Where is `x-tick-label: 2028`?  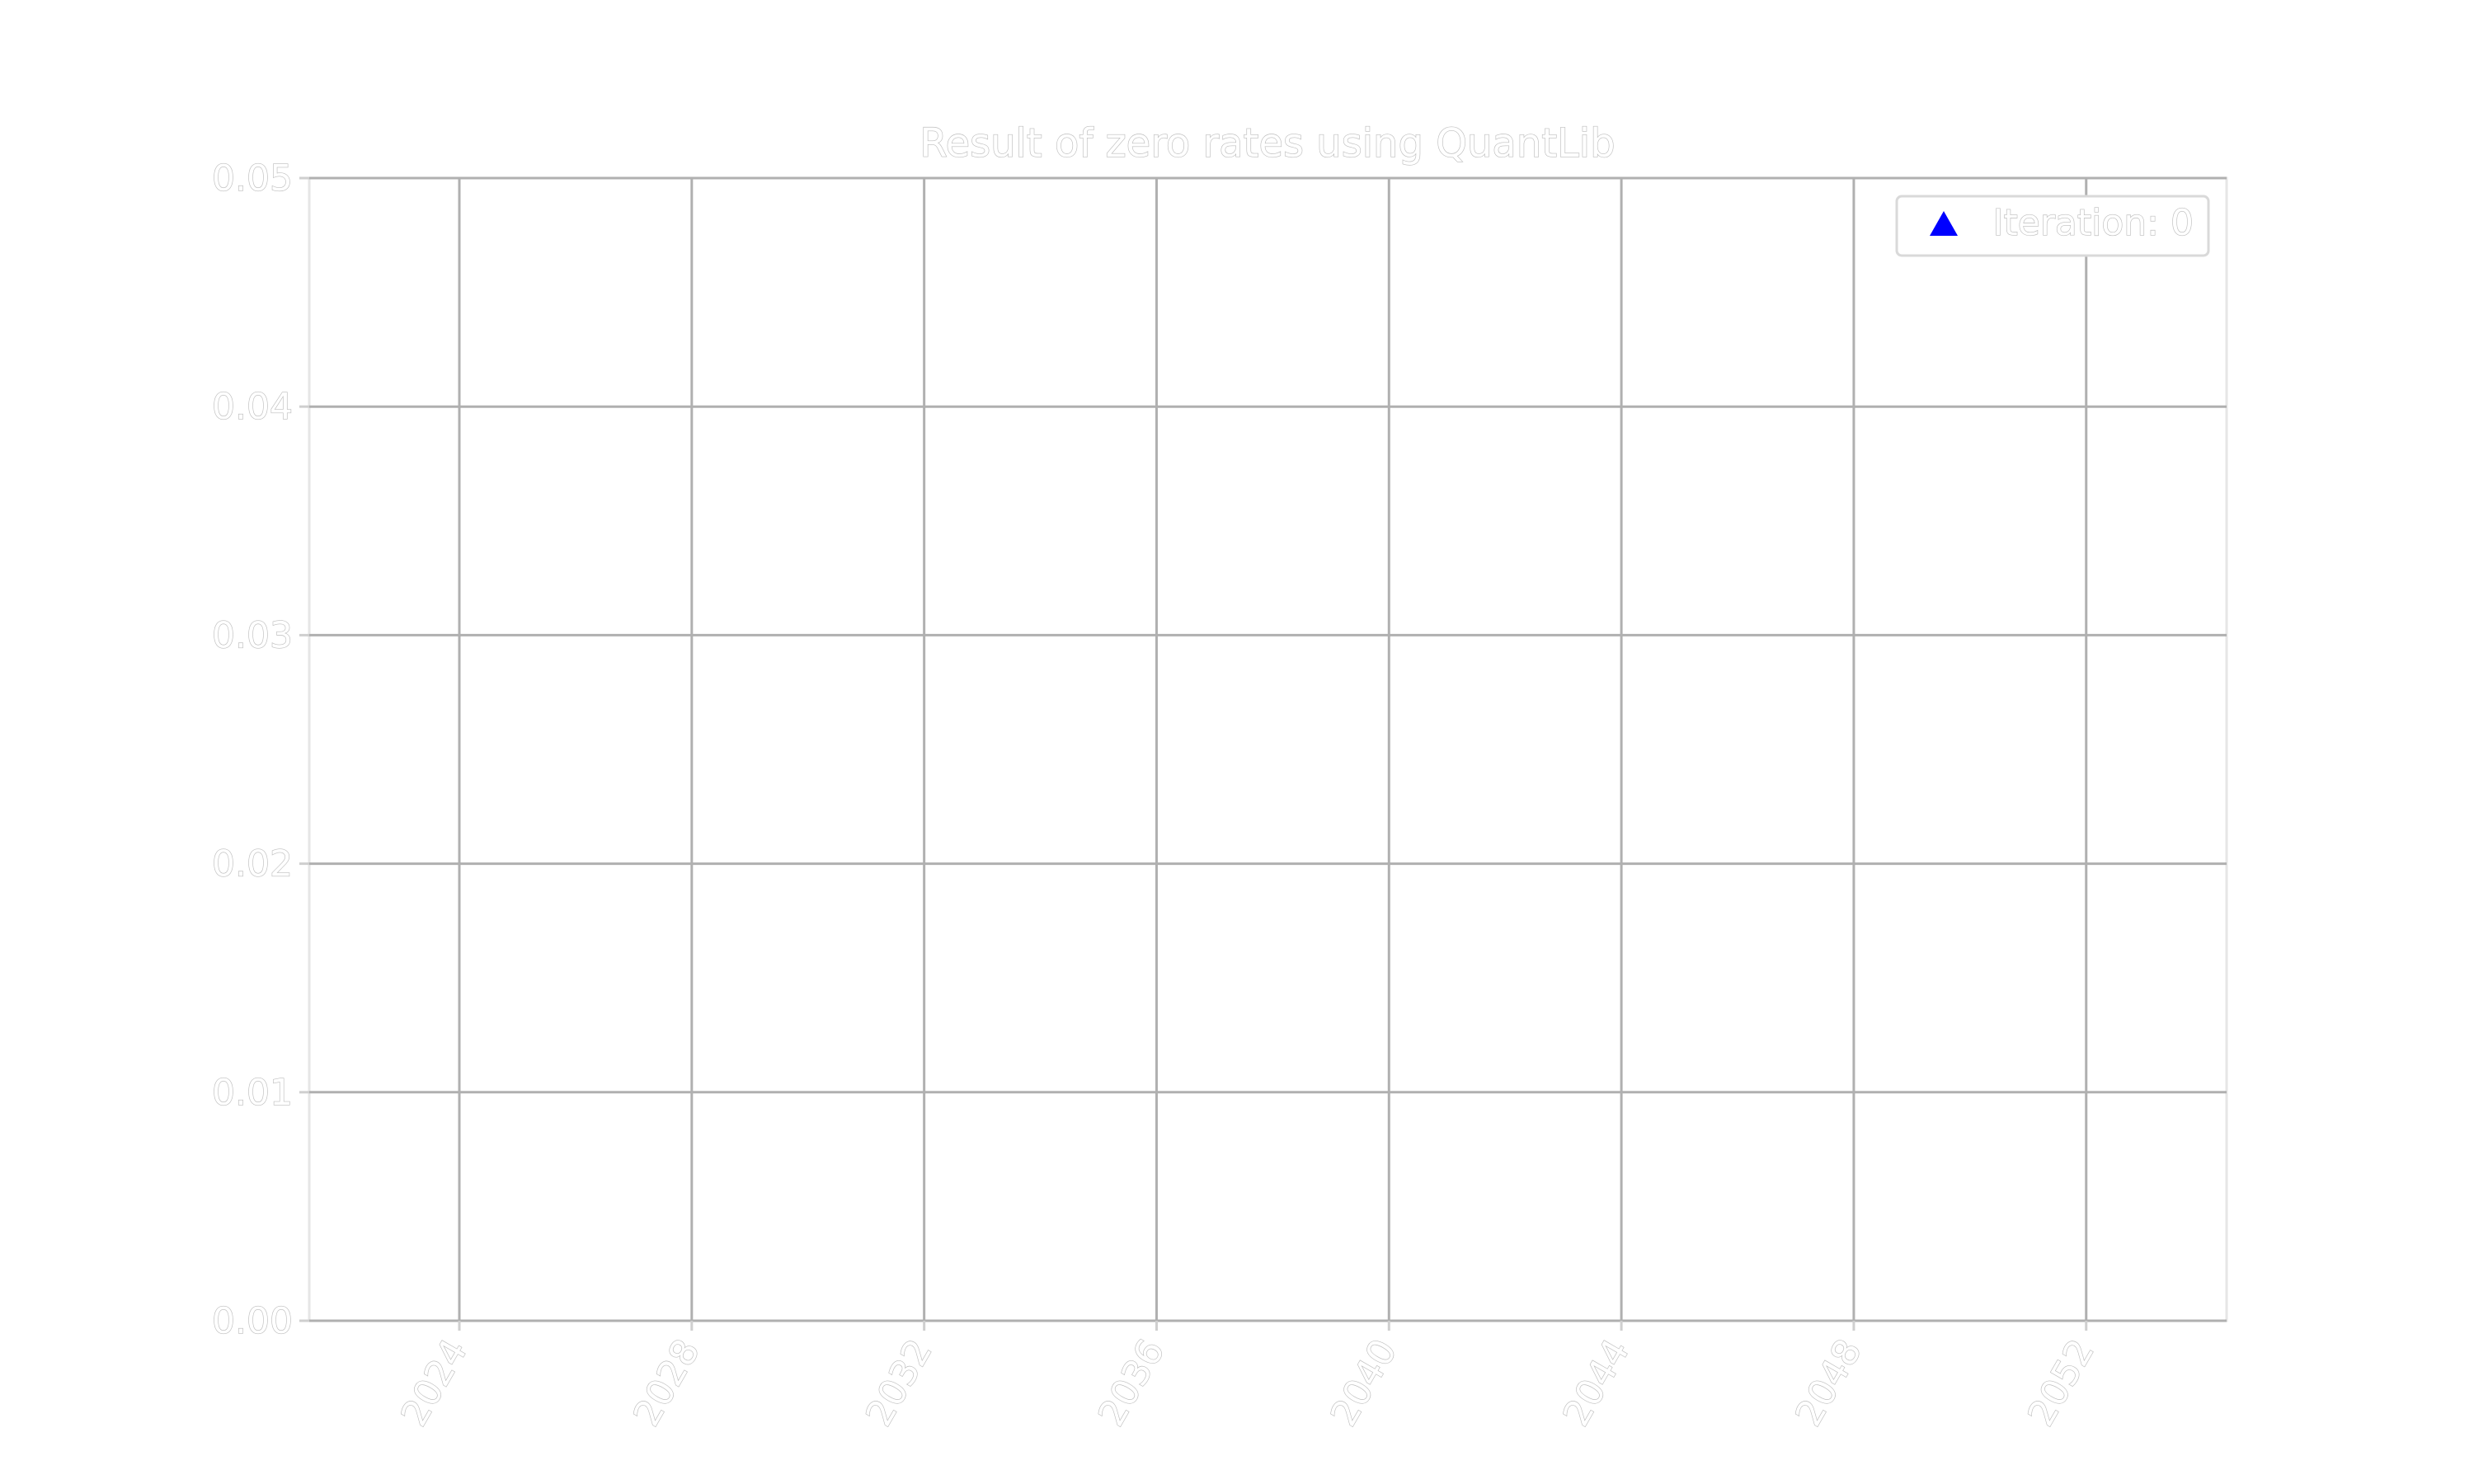 x-tick-label: 2028 is located at coordinates (667, 1382).